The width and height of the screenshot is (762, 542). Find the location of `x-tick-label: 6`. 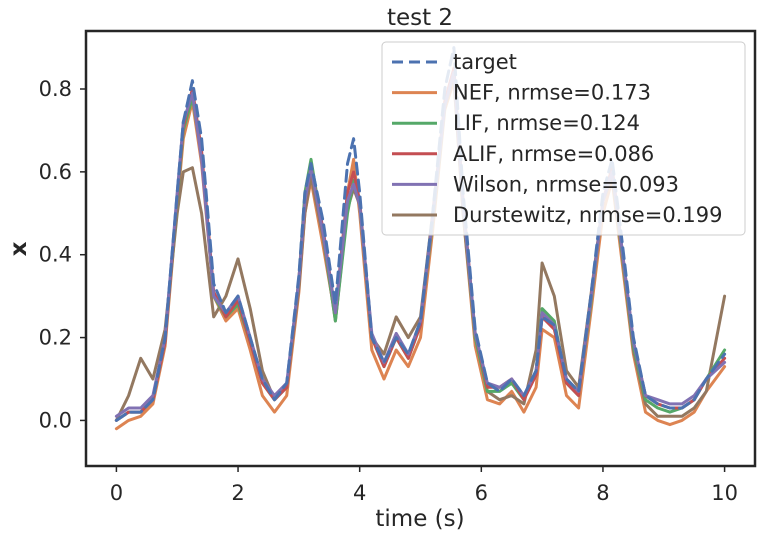

x-tick-label: 6 is located at coordinates (481, 493).